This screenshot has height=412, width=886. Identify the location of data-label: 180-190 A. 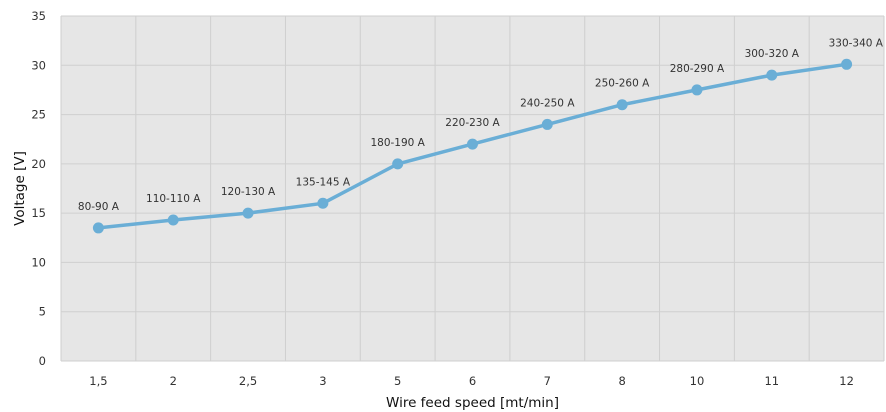
(397, 143).